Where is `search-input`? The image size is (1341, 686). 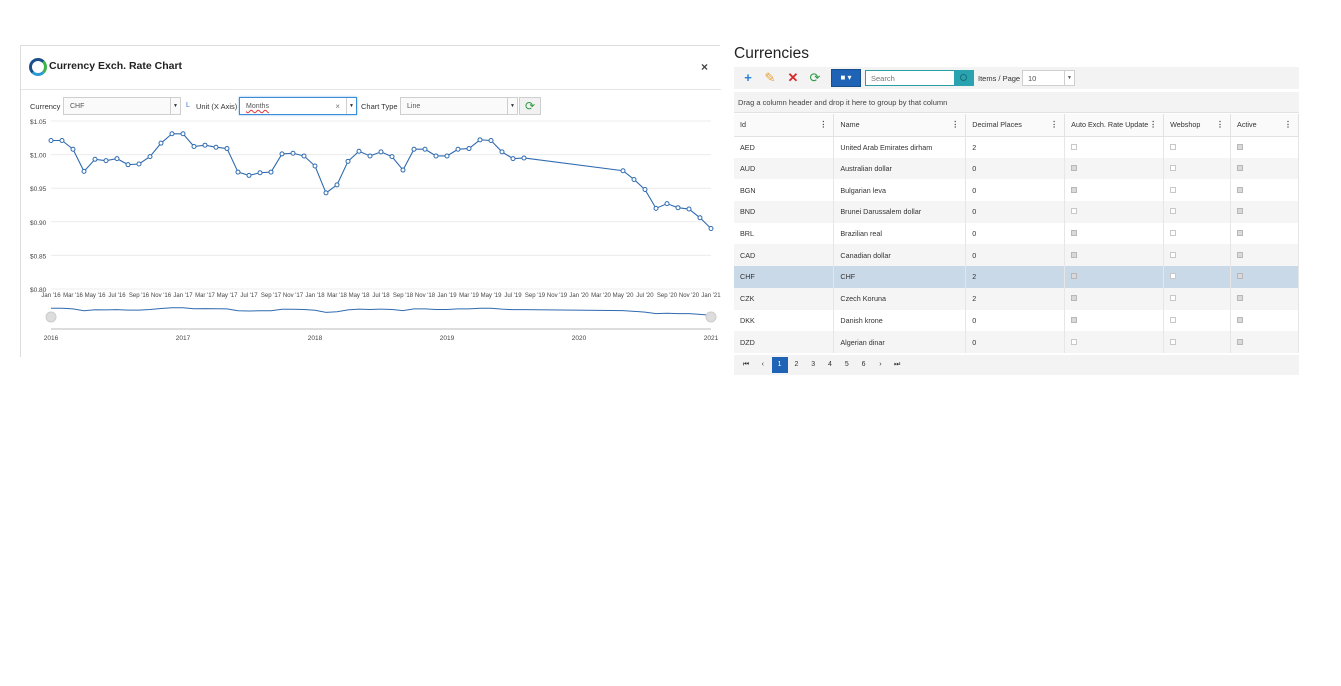 search-input is located at coordinates (910, 78).